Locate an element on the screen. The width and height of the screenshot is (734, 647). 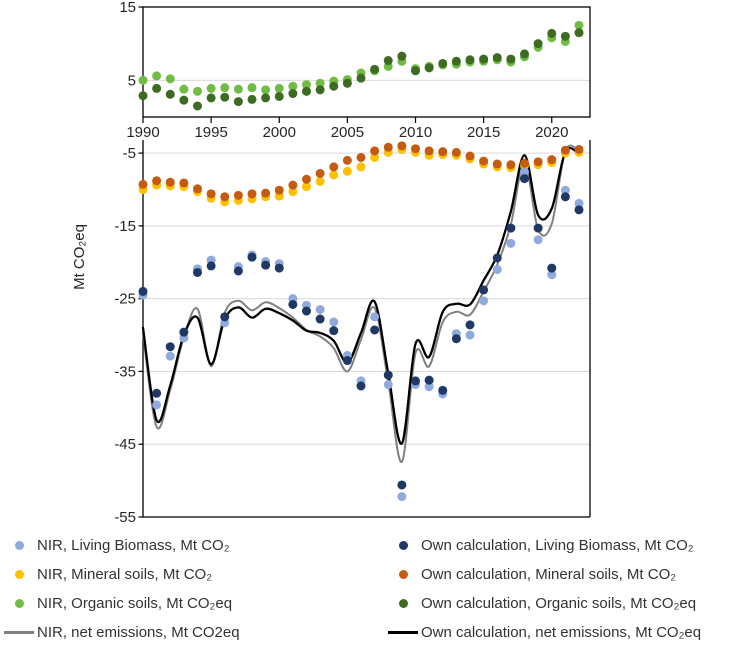
nir-mineral-soils-dot-icon is located at coordinates (19, 574).